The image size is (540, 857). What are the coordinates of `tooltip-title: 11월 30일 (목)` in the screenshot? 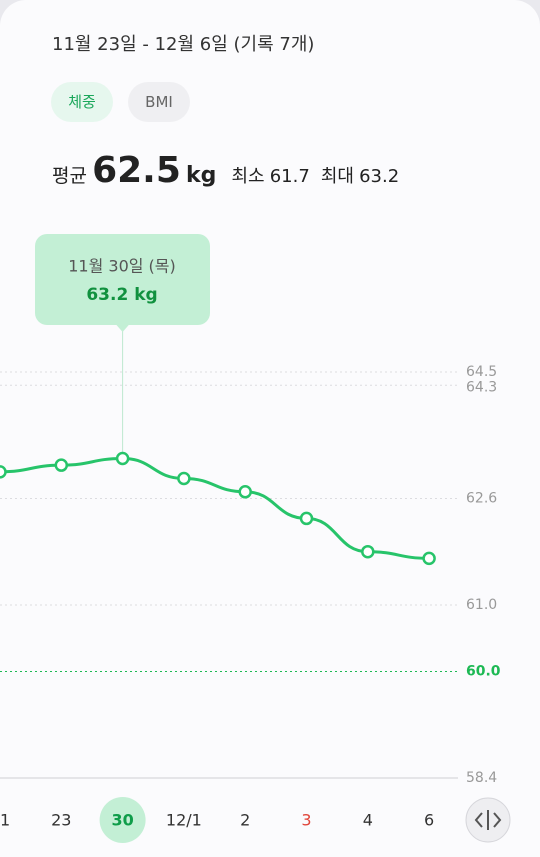 It's located at (122, 266).